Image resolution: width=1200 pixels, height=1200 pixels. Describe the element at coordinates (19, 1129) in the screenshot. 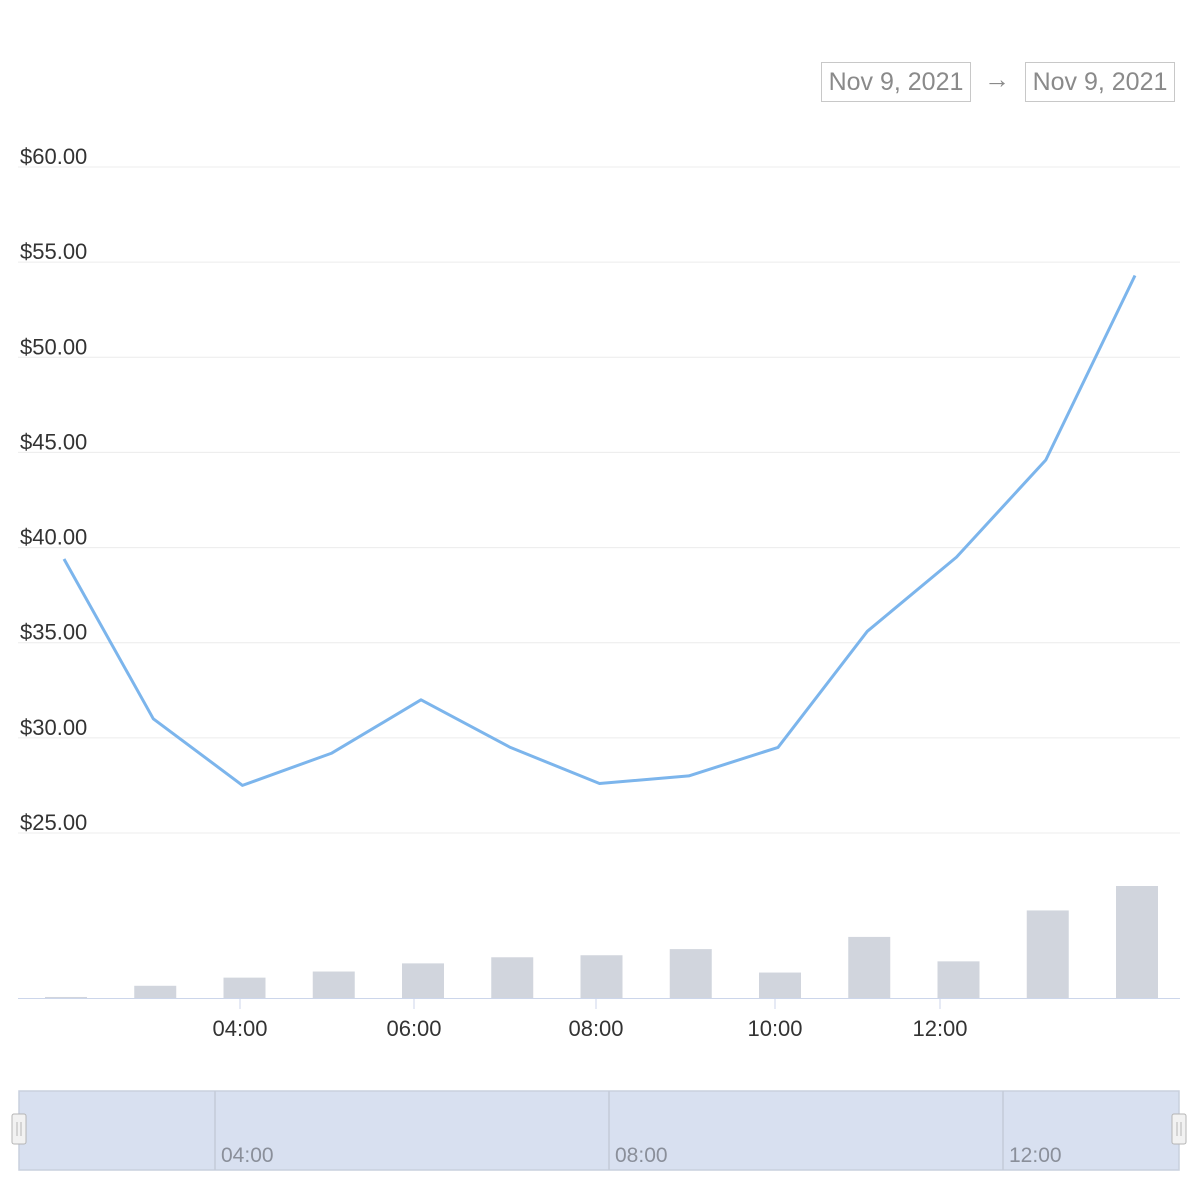

I see `navigator-left-handle` at that location.